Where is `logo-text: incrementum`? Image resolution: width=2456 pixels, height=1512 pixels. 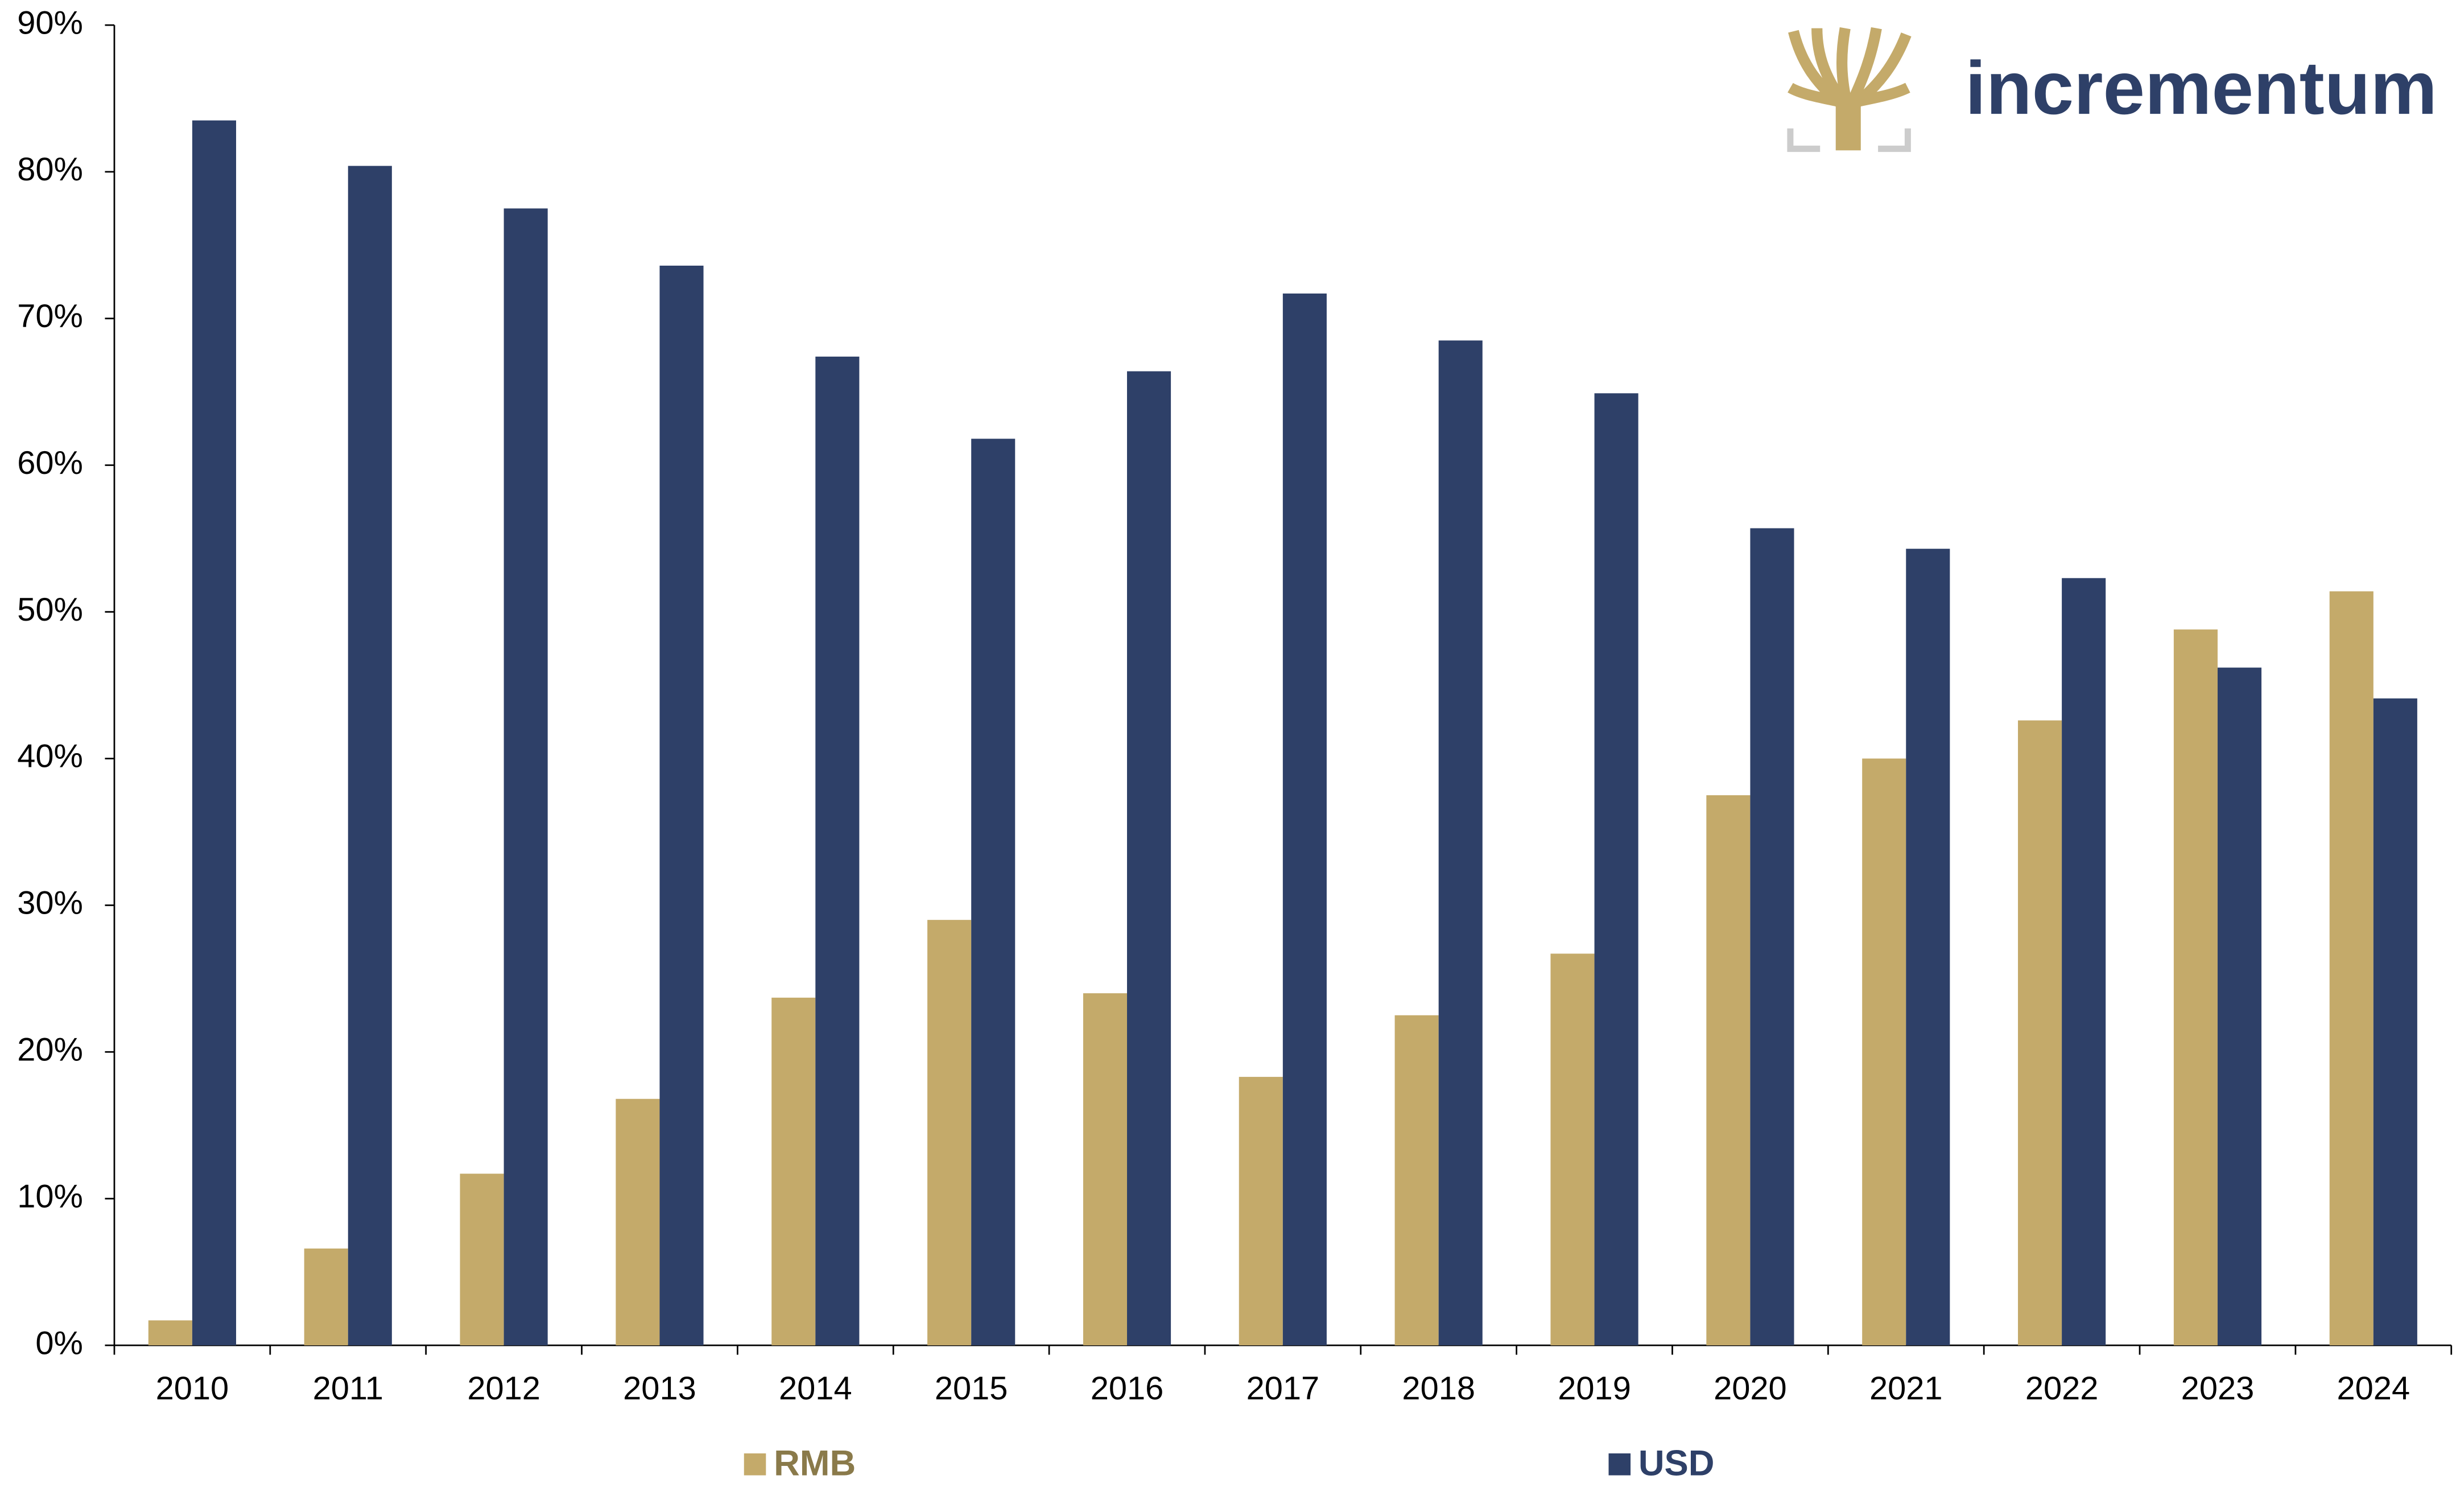 logo-text: incrementum is located at coordinates (2201, 88).